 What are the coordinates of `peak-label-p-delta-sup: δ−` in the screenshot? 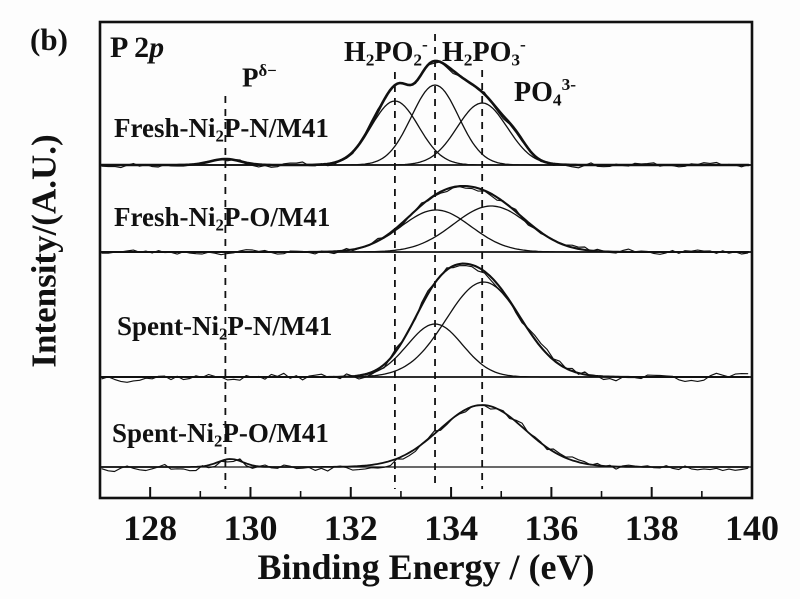 It's located at (267, 70).